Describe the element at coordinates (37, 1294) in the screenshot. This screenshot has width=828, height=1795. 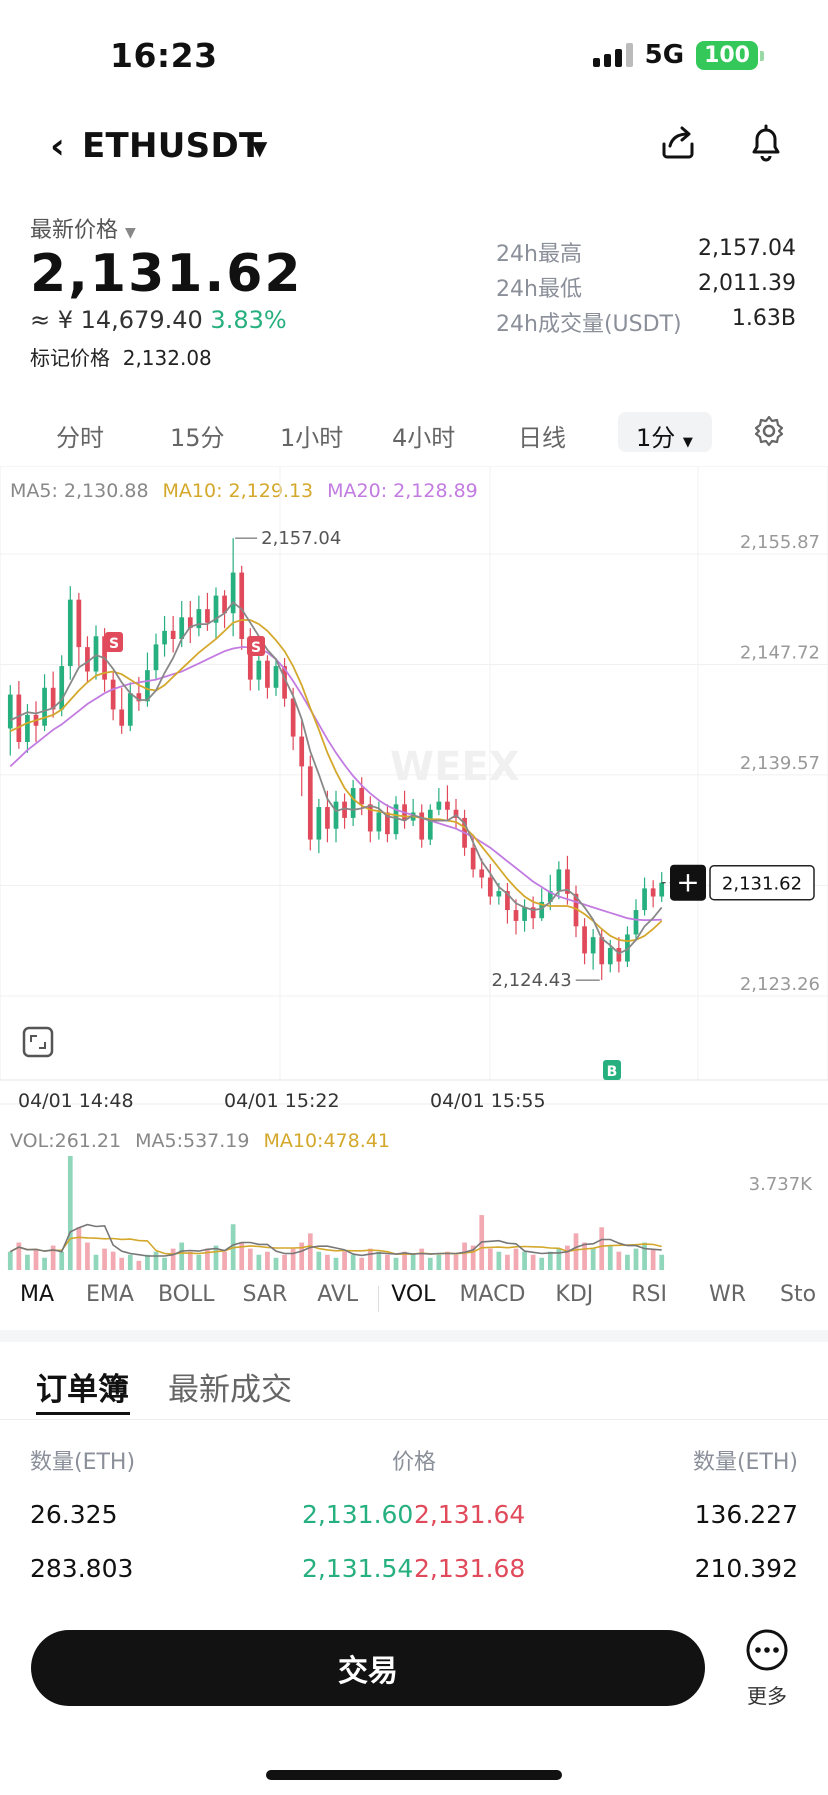
I see `indicator-ma: MA` at that location.